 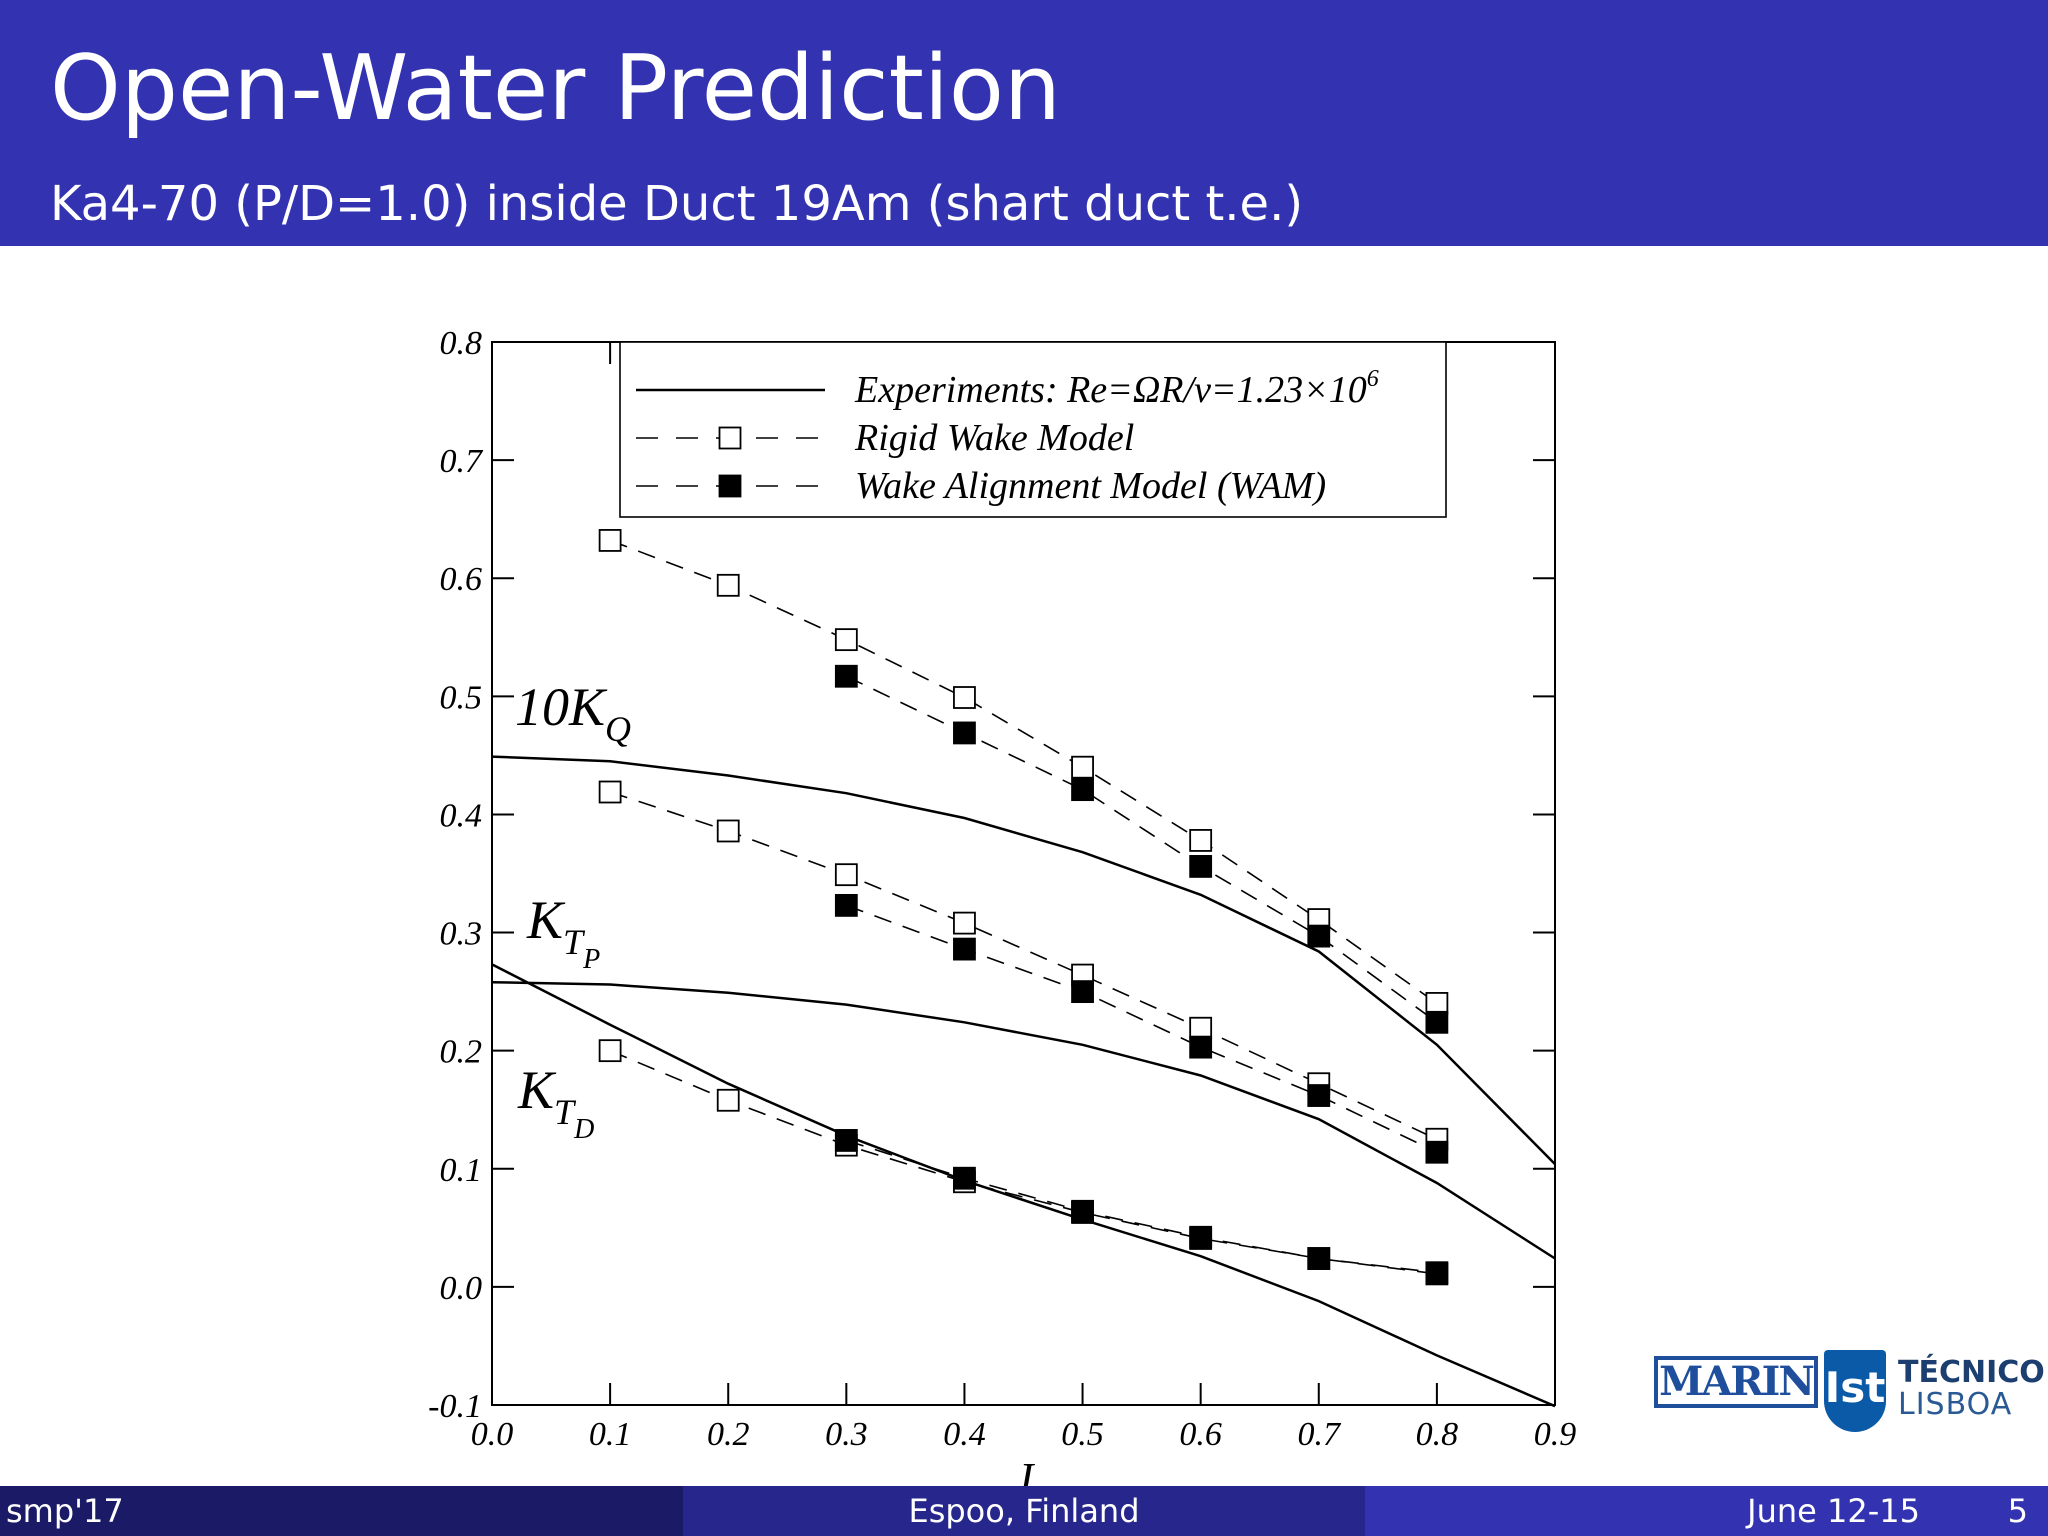 I want to click on slide-title: Open-Water Prediction, so click(x=555, y=88).